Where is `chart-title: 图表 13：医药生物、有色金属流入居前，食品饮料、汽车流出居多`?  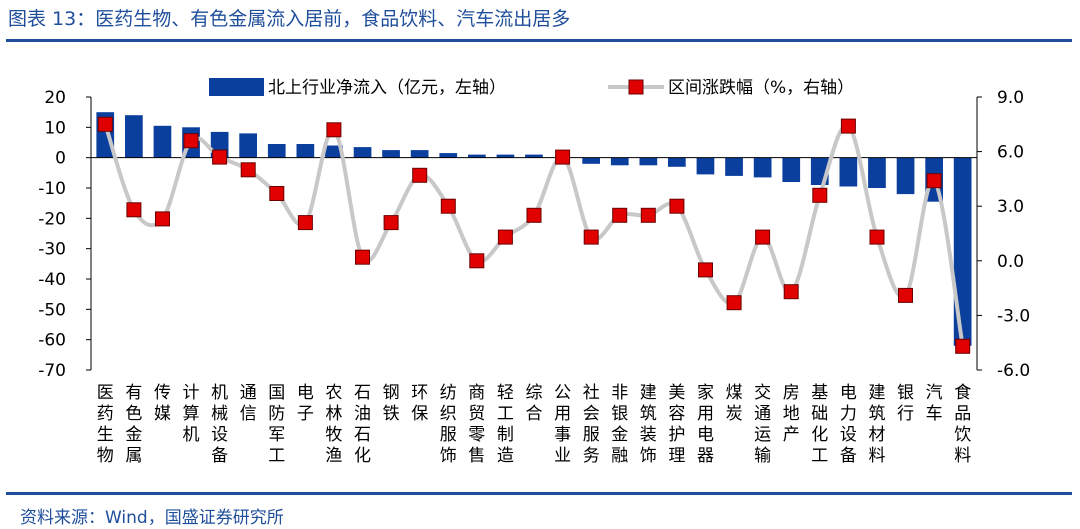 chart-title: 图表 13：医药生物、有色金属流入居前，食品饮料、汽车流出居多 is located at coordinates (289, 19).